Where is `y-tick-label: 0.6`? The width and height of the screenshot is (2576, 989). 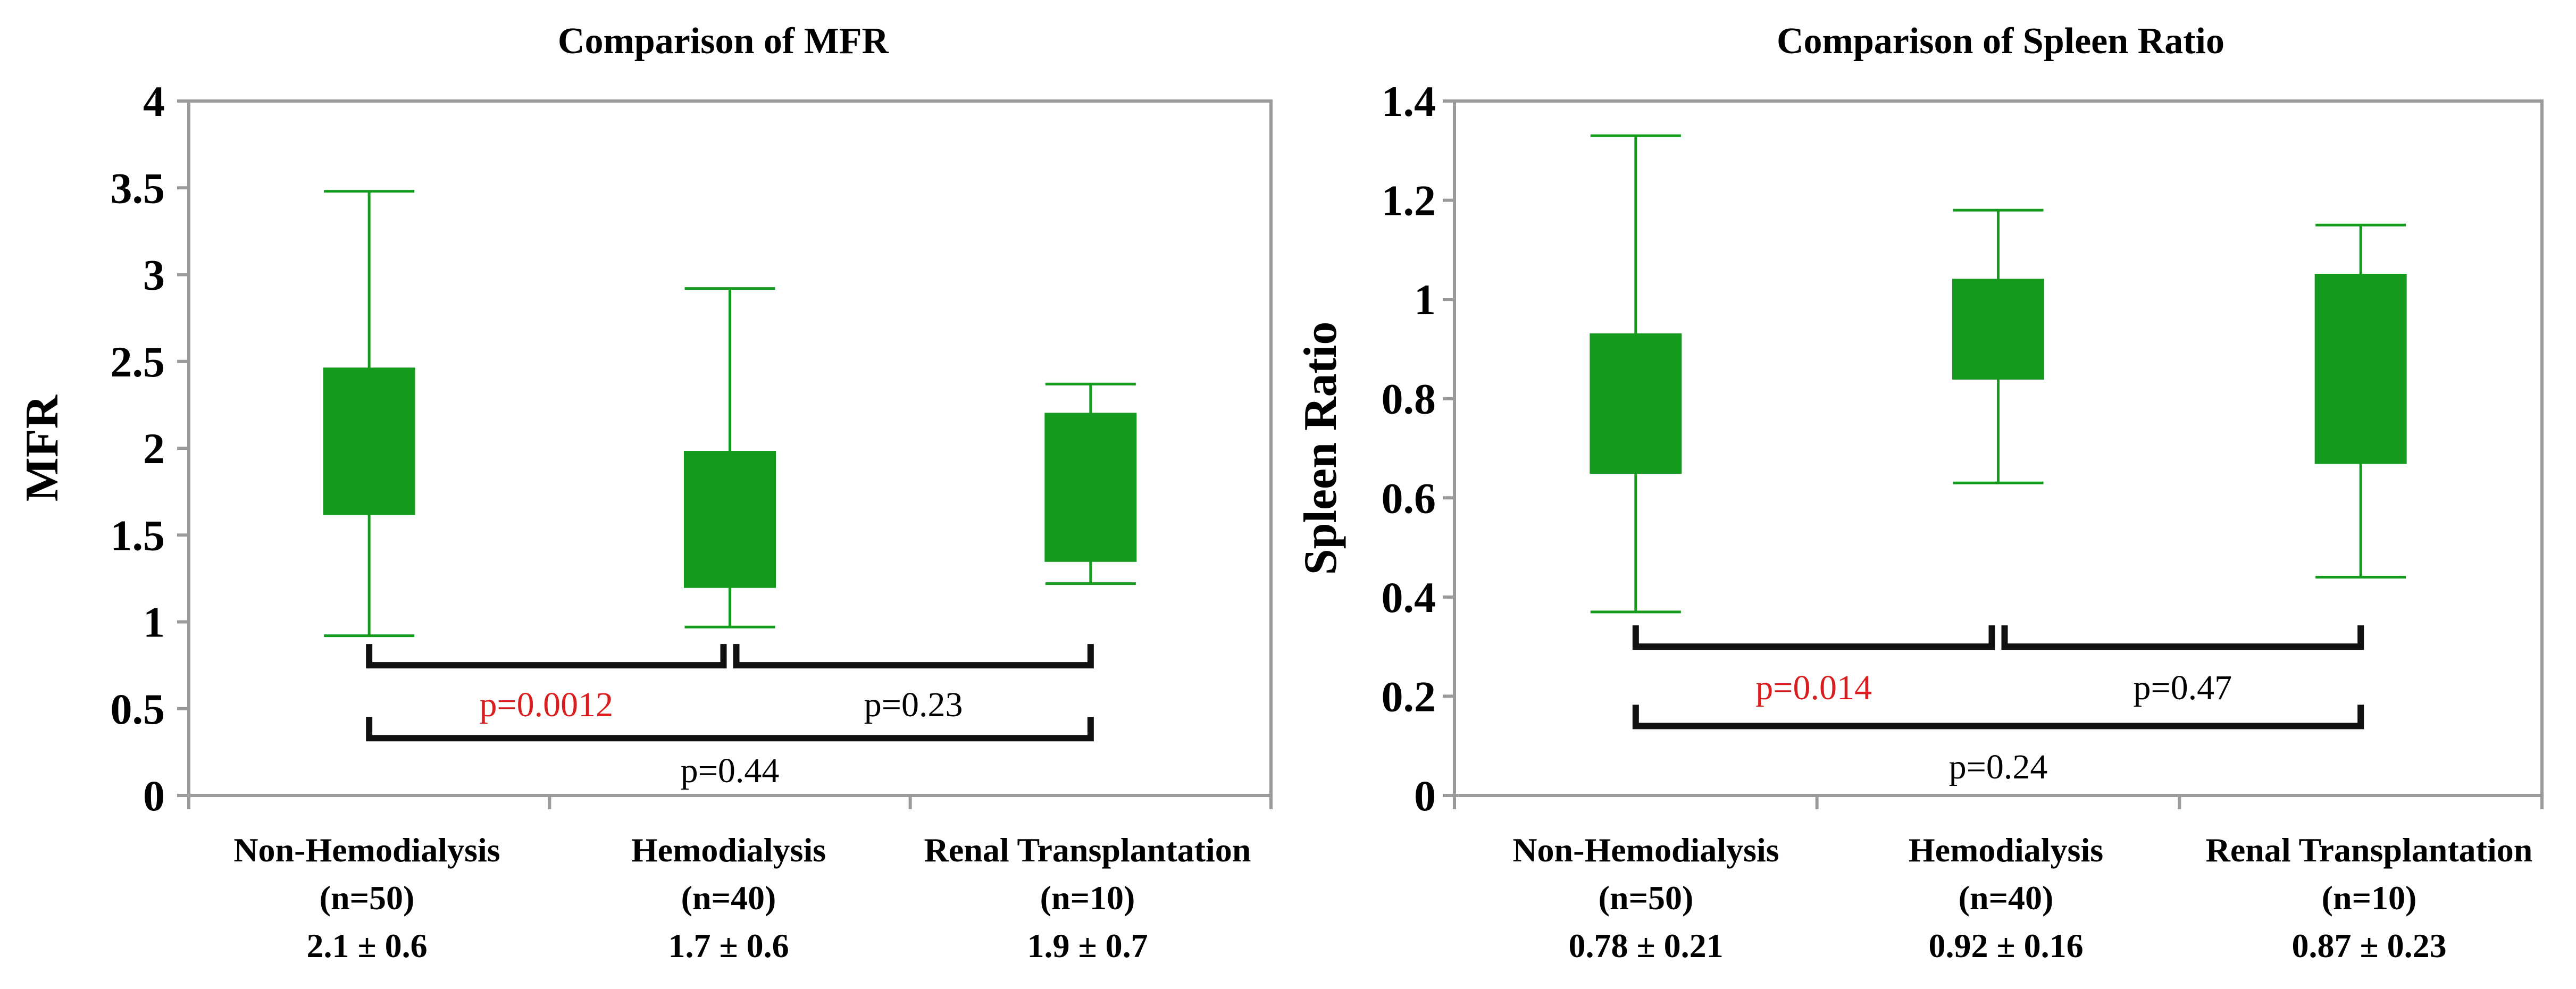
y-tick-label: 0.6 is located at coordinates (1409, 498).